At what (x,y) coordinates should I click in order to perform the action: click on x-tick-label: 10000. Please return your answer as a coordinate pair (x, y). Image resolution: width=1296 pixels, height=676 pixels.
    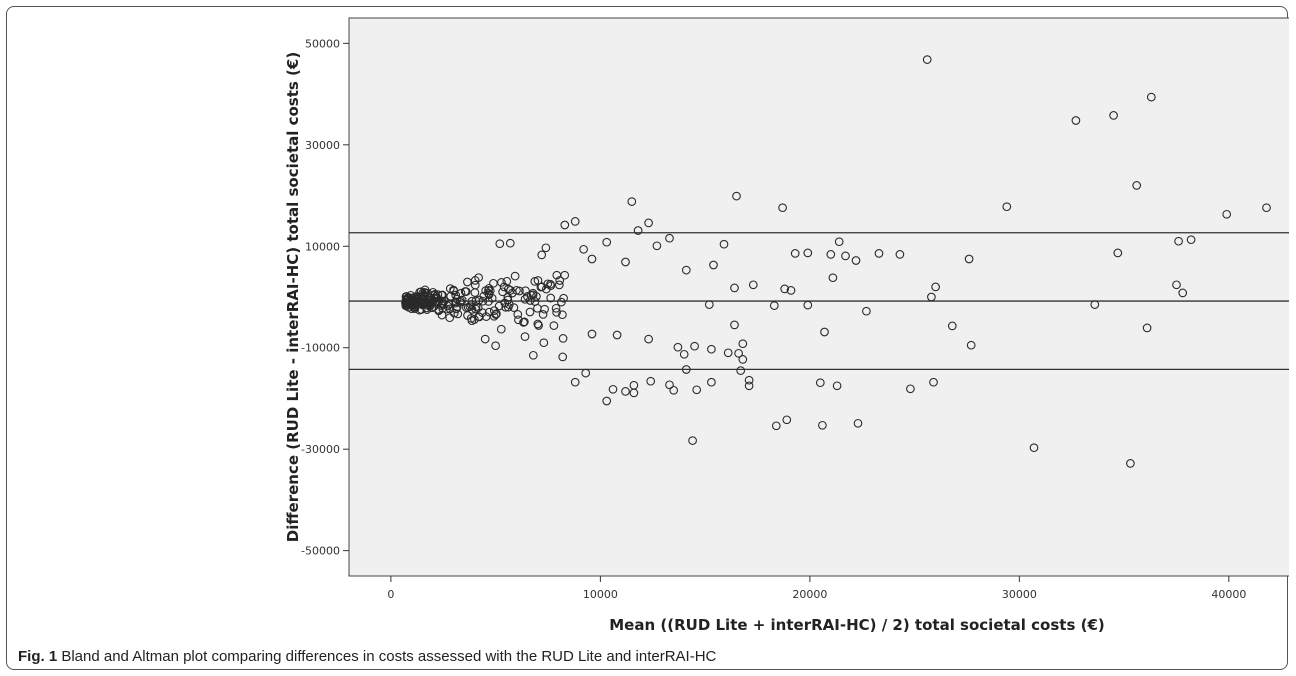
    Looking at the image, I should click on (600, 594).